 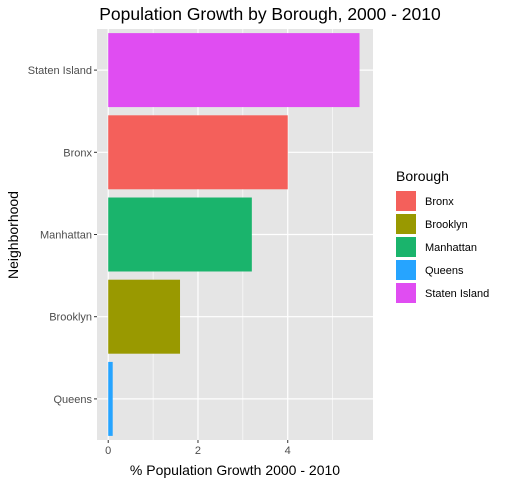 I want to click on y-tick-label: Staten Island, so click(x=60, y=71).